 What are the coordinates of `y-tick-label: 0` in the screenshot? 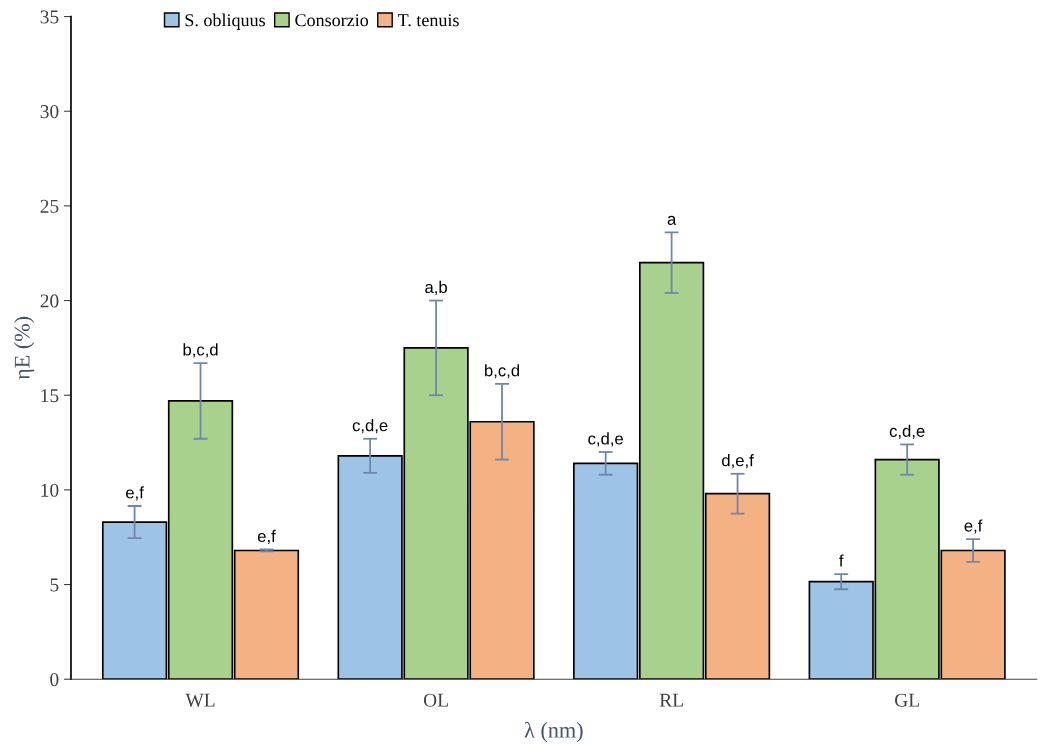 It's located at (54, 680).